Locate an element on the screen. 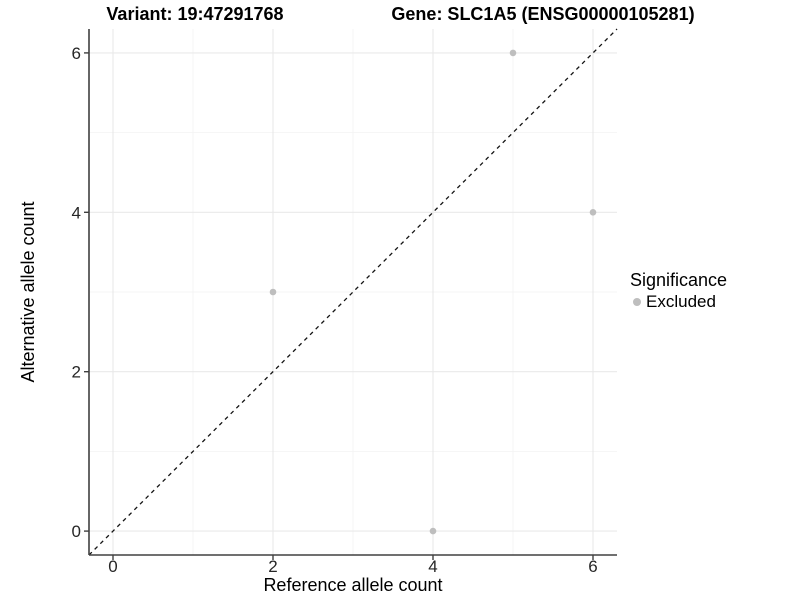  x-tick-label: 6 is located at coordinates (592, 566).